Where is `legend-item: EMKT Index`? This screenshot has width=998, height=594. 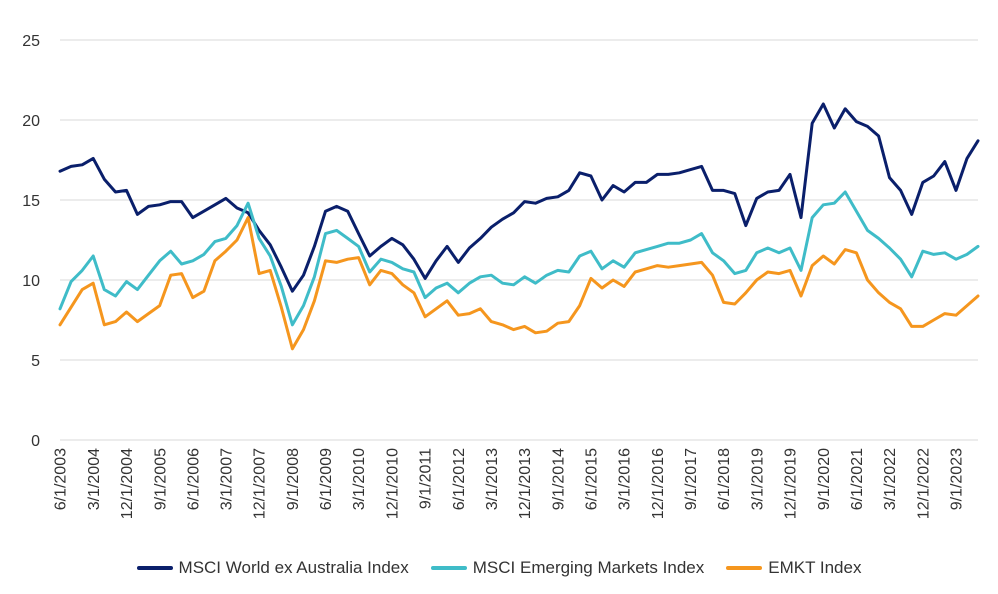 legend-item: EMKT Index is located at coordinates (793, 568).